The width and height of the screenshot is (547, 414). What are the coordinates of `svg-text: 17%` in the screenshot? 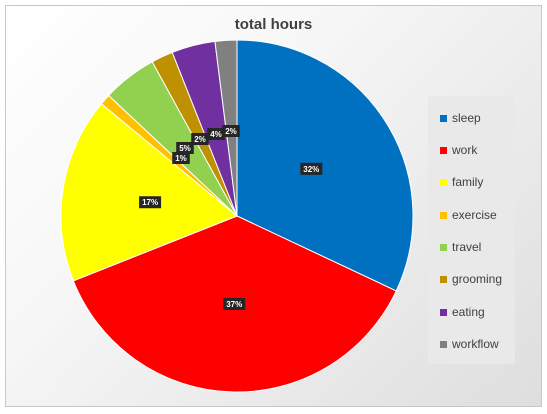 It's located at (150, 202).